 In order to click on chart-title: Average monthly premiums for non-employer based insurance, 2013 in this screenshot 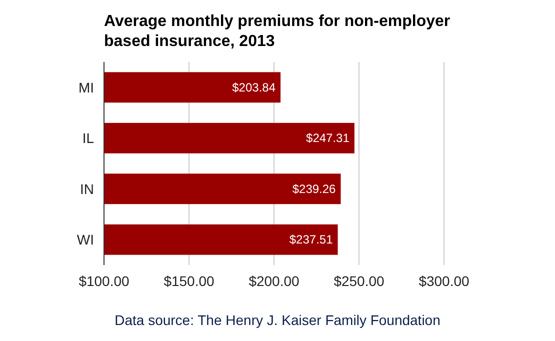, I will do `click(277, 31)`.